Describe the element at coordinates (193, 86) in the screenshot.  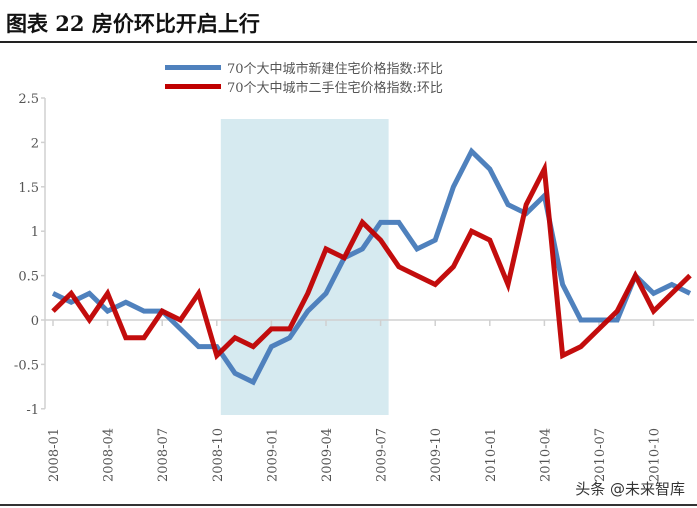
I see `legend-swatch-red` at that location.